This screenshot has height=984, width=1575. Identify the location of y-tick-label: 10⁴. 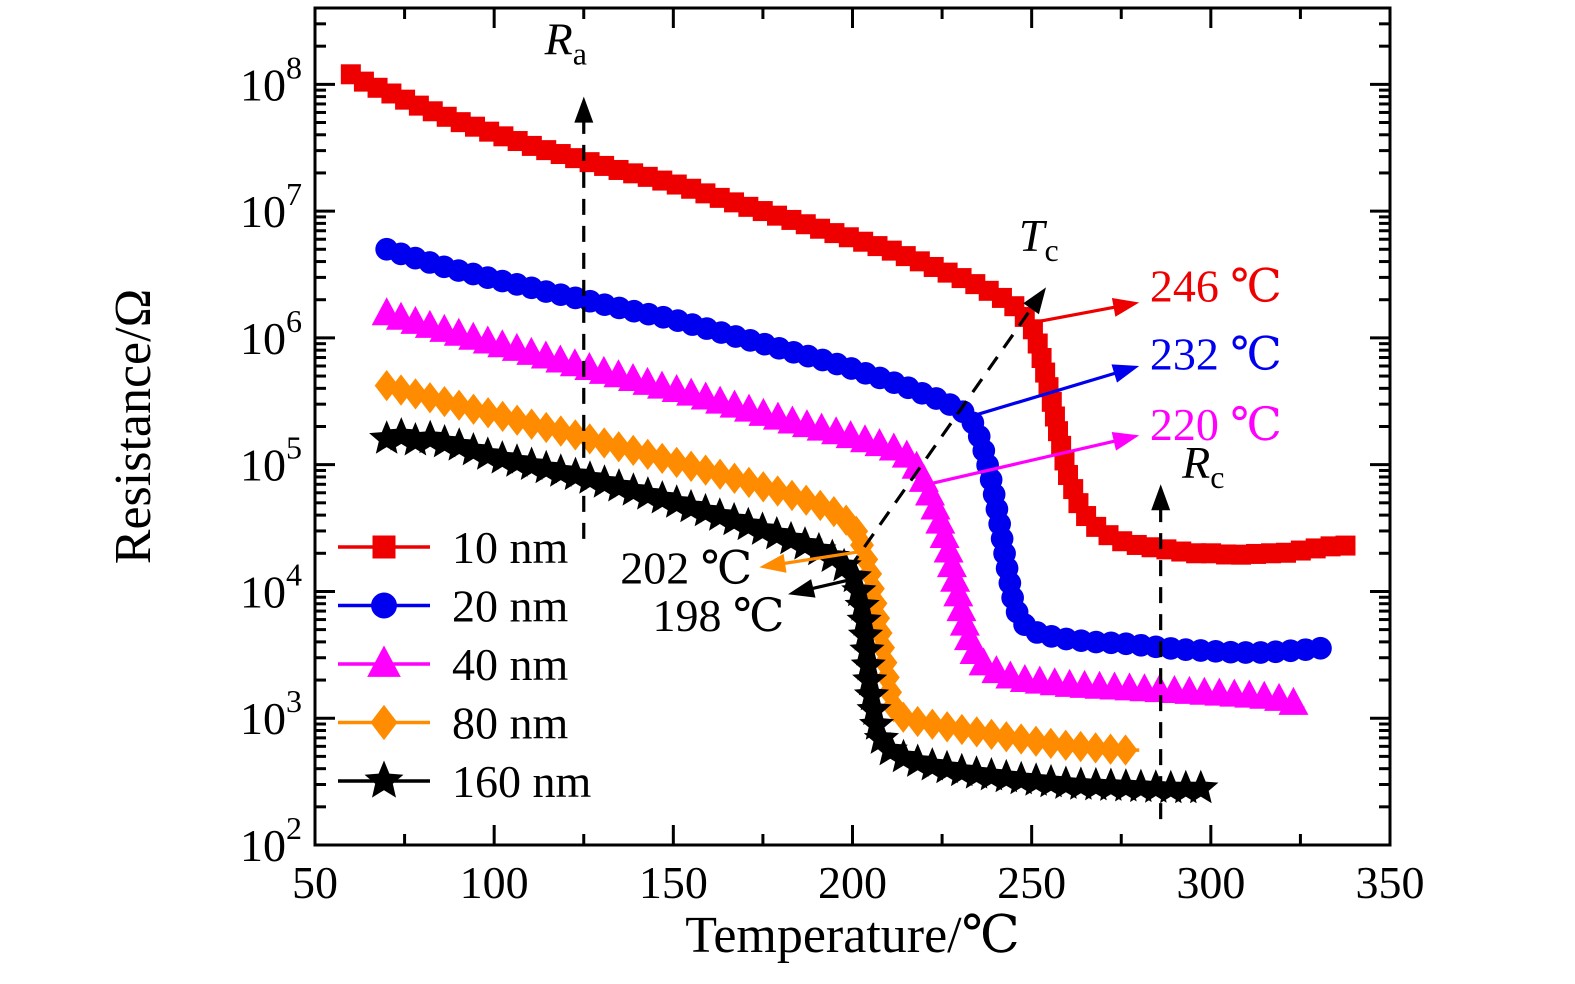
(271, 586).